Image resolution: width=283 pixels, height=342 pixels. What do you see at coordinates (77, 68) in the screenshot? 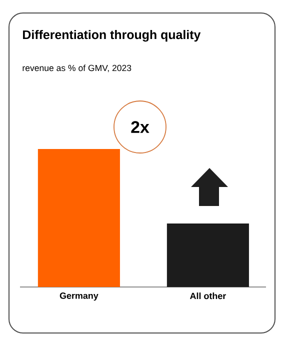
I see `chart-subtitle: revenue as % of GMV, 2023` at bounding box center [77, 68].